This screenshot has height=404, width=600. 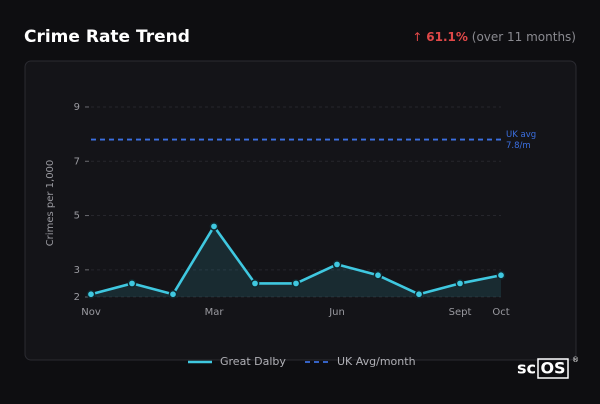 What do you see at coordinates (526, 368) in the screenshot?
I see `logo-text: sc` at bounding box center [526, 368].